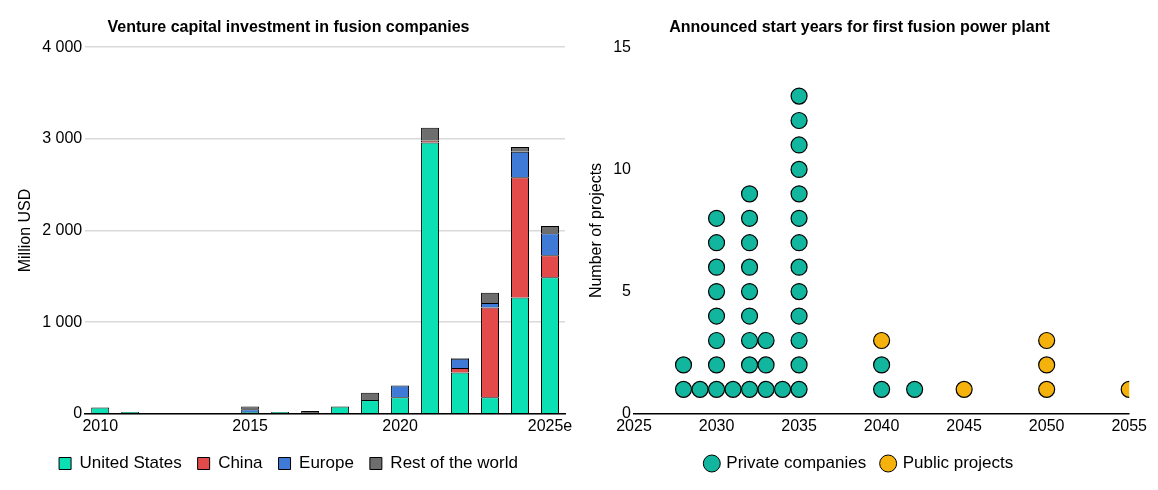  I want to click on y-tick-label: 2 000, so click(62, 229).